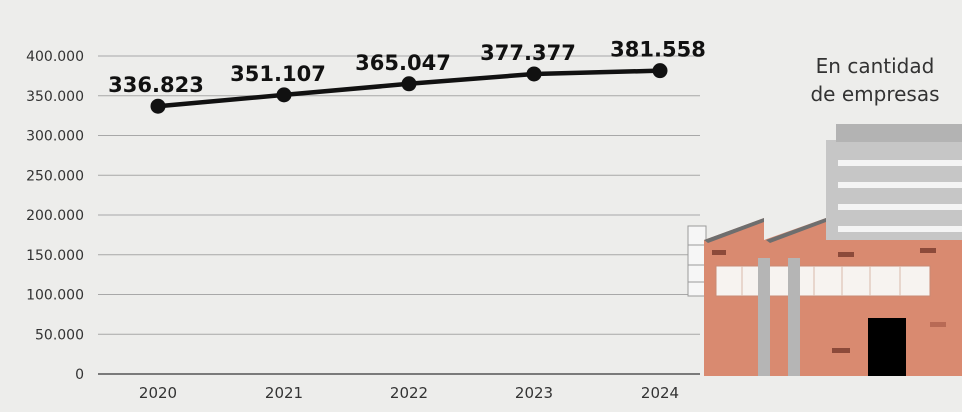 Image resolution: width=962 pixels, height=412 pixels. What do you see at coordinates (79, 375) in the screenshot?
I see `y-tick-label: 0` at bounding box center [79, 375].